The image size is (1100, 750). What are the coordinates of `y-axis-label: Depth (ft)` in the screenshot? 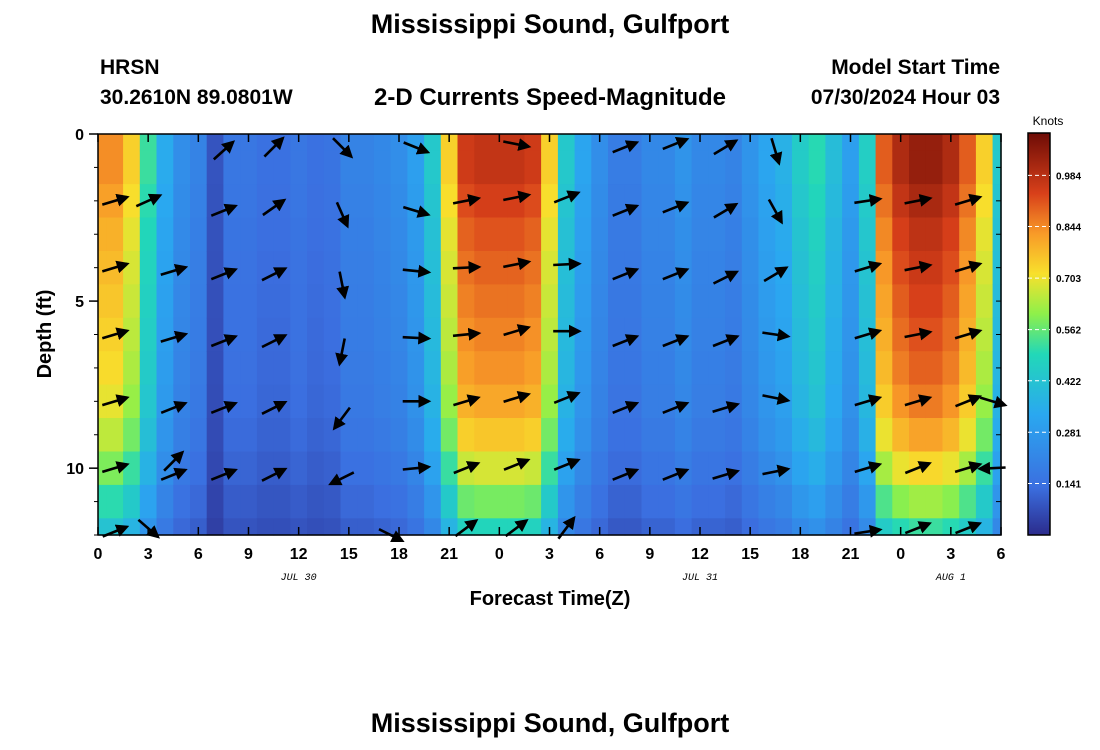 It's located at (45, 334).